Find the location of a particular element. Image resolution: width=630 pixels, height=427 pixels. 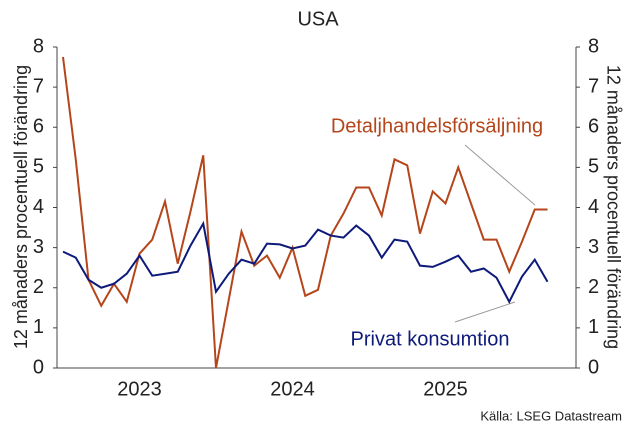

source: Källa: LSEG Datastream is located at coordinates (551, 415).